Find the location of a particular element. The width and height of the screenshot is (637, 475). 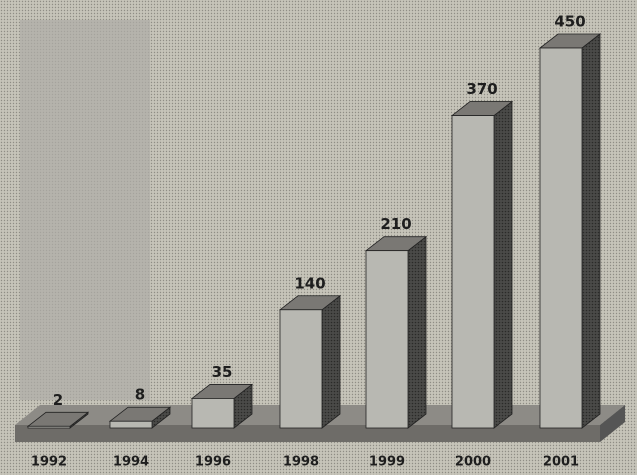

x-tick-label: 1994 is located at coordinates (131, 462).